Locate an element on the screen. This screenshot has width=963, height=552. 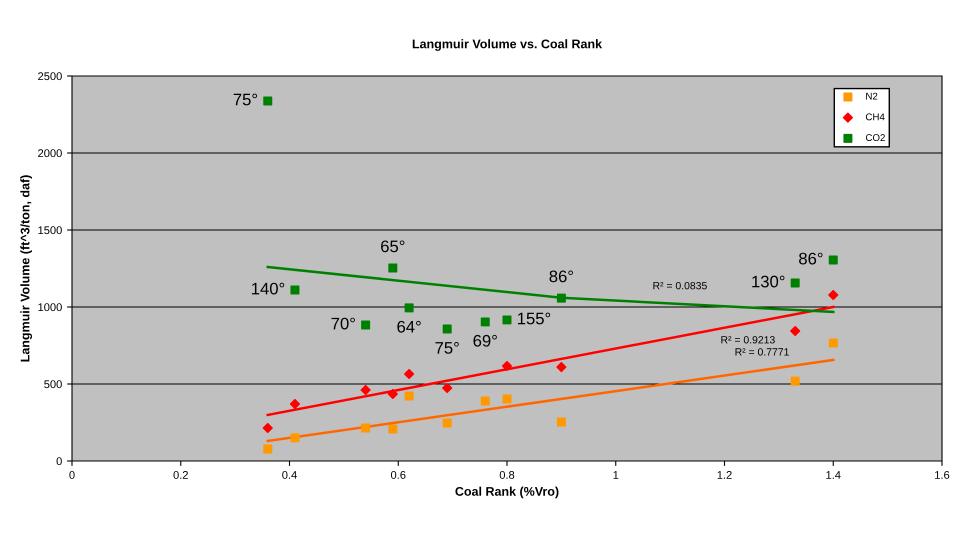
y-tick-label: 500 is located at coordinates (53, 384).